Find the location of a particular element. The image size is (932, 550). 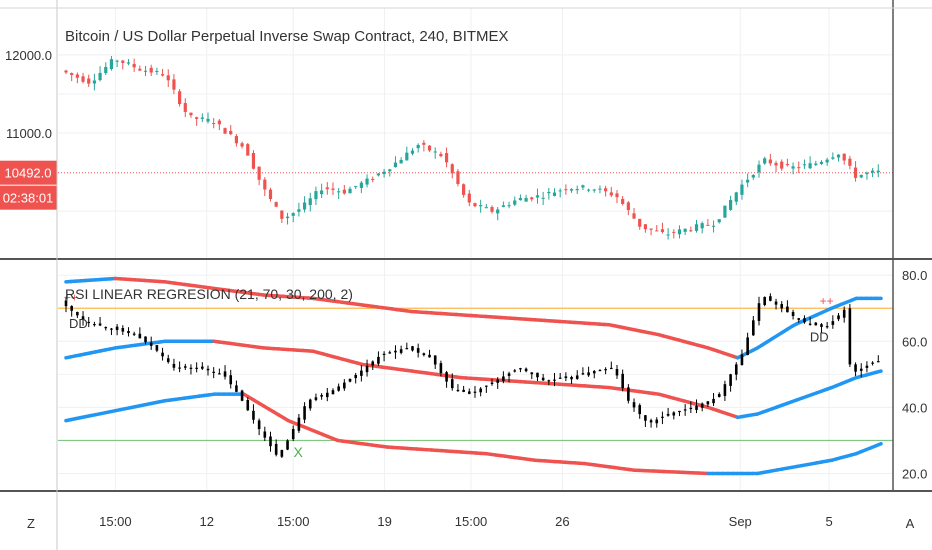

countdown-label: 02:38:01 is located at coordinates (28, 198).